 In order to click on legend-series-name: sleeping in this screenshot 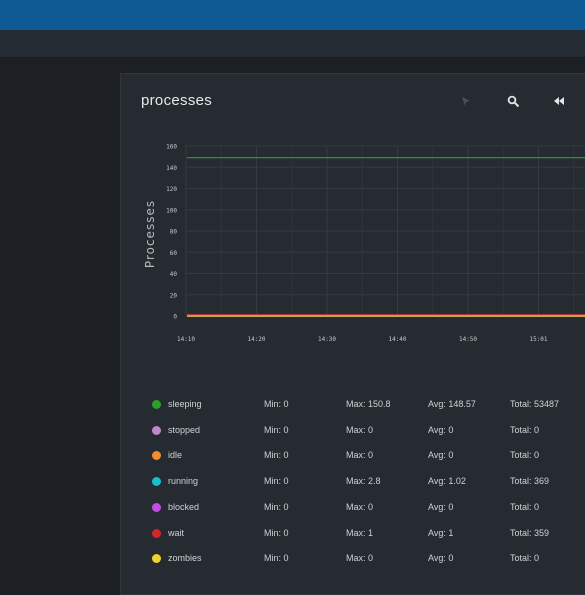, I will do `click(185, 404)`.